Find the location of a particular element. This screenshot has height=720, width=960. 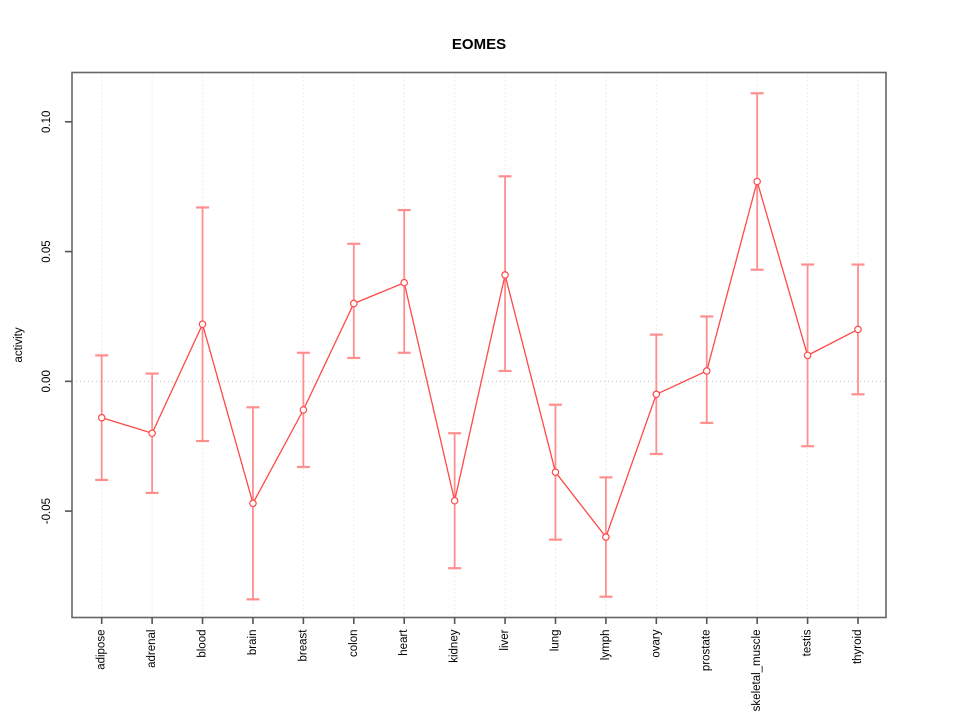

x-tick-label: prostate is located at coordinates (707, 651).